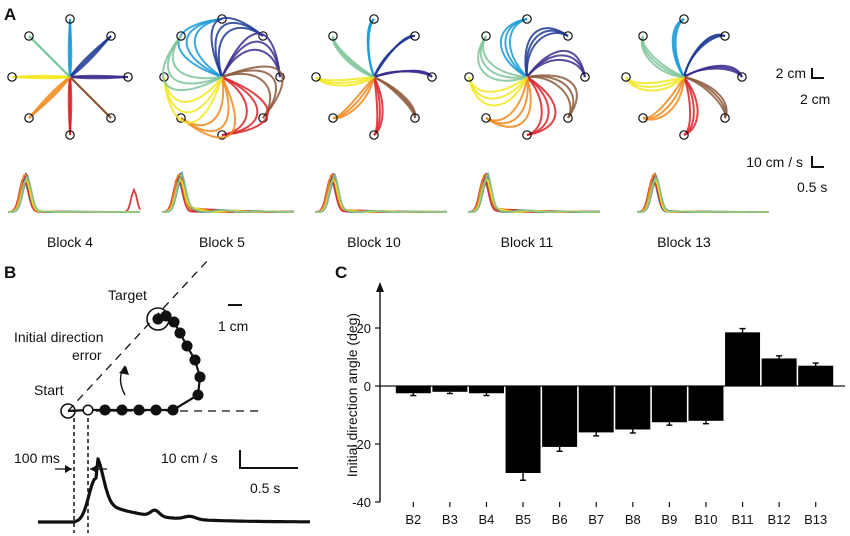  What do you see at coordinates (49, 390) in the screenshot?
I see `start-label: Start` at bounding box center [49, 390].